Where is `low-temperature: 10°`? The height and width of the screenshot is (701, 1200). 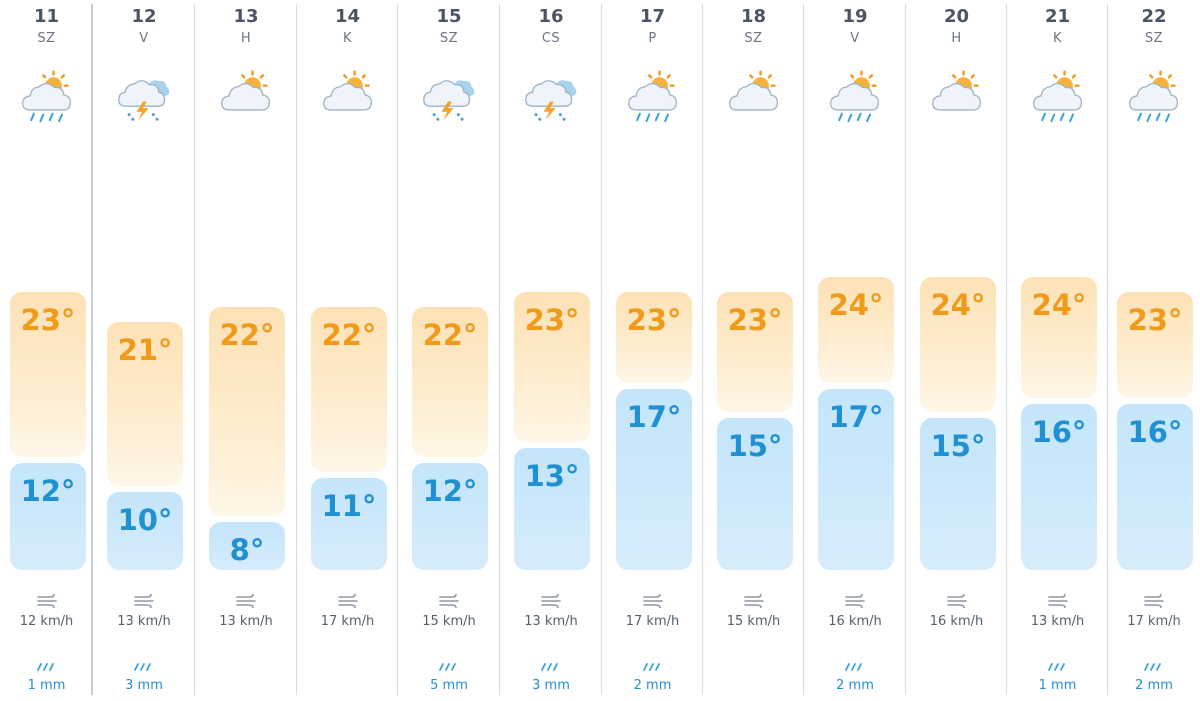
low-temperature: 10° is located at coordinates (145, 520).